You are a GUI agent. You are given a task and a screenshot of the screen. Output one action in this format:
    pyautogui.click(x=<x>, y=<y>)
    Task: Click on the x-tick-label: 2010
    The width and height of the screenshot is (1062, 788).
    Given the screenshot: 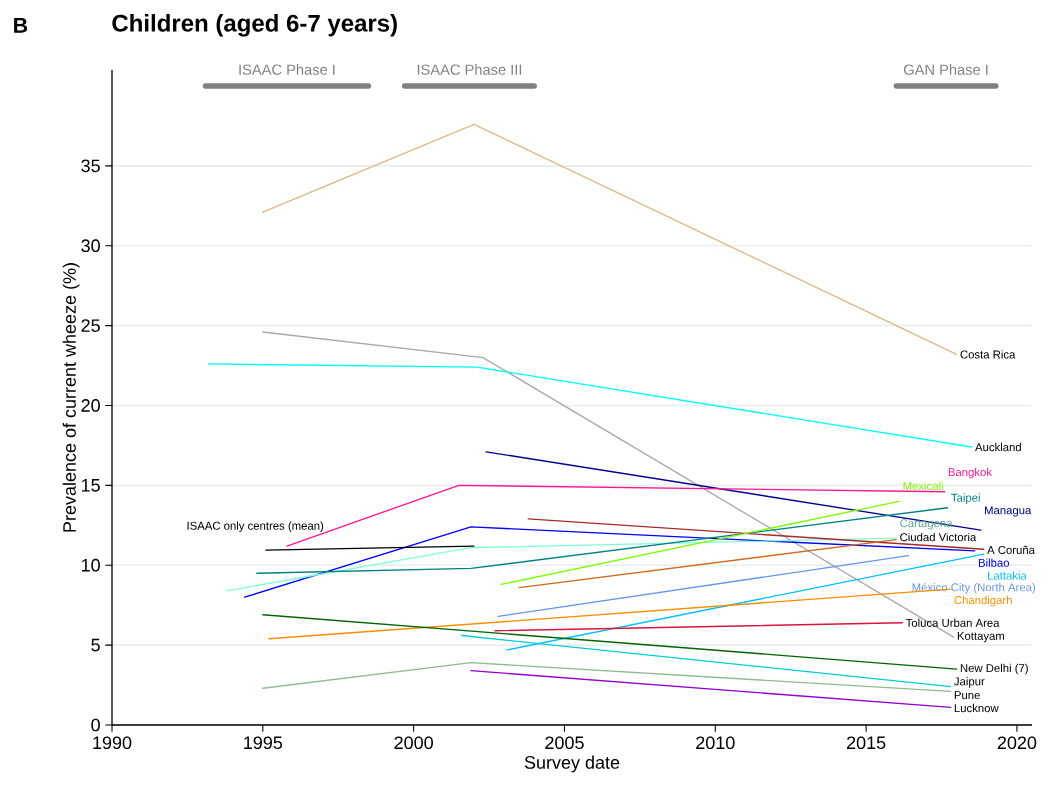 What is the action you would take?
    pyautogui.click(x=715, y=743)
    